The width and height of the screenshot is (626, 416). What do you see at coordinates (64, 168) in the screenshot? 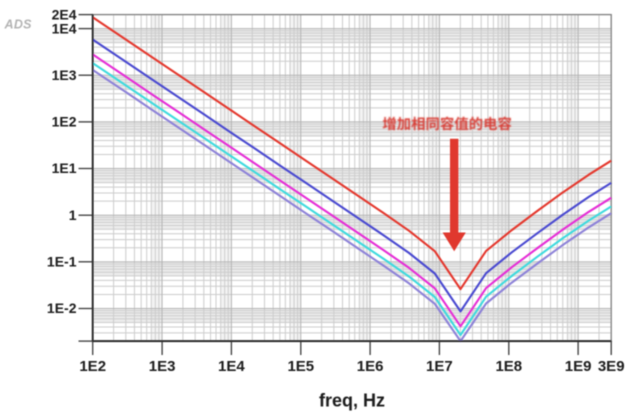
I see `svg-text: 1E1` at bounding box center [64, 168].